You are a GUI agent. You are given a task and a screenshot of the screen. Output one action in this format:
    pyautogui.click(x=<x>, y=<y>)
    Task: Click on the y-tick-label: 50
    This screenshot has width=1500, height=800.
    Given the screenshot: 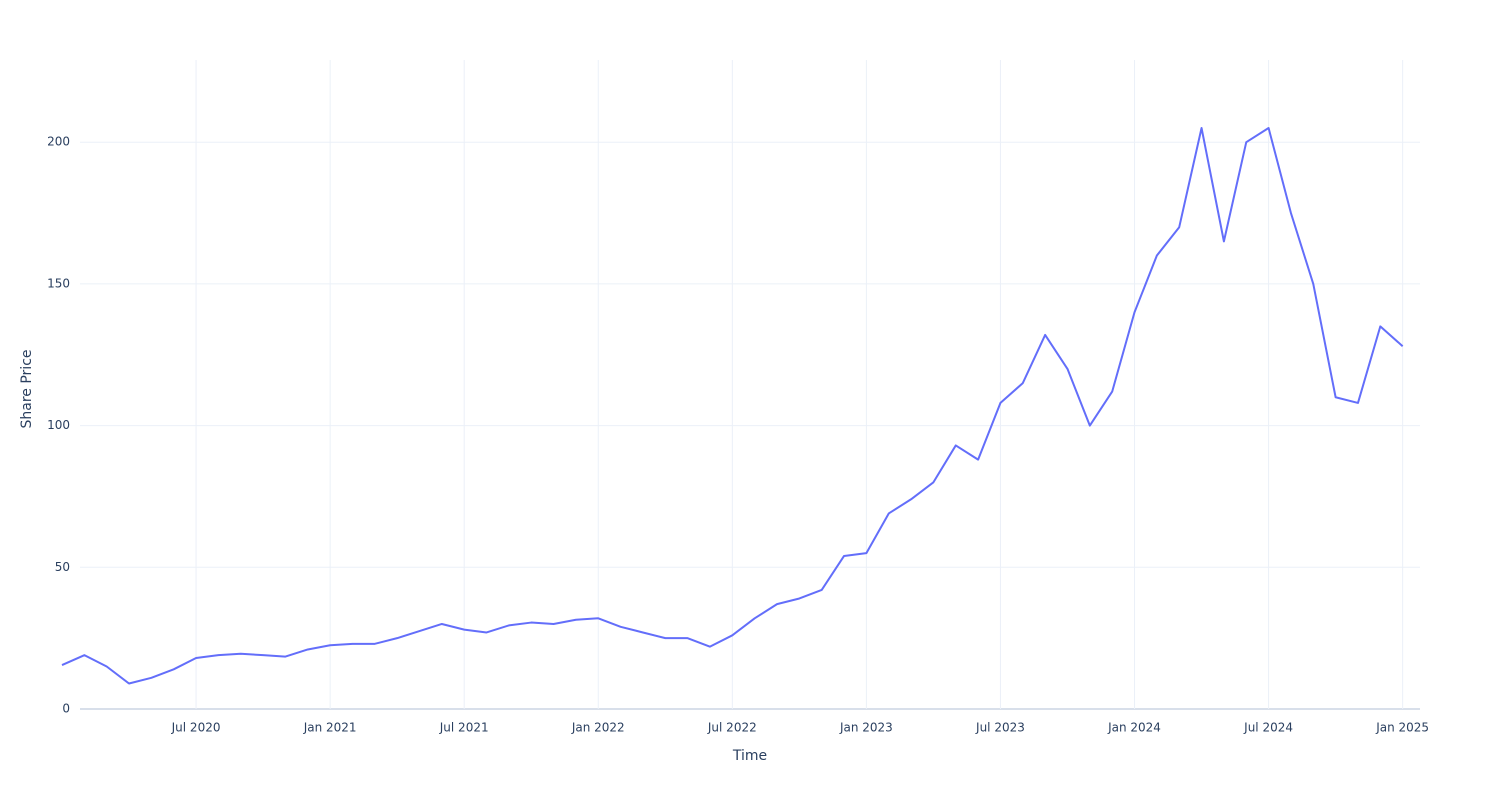 What is the action you would take?
    pyautogui.click(x=62, y=567)
    